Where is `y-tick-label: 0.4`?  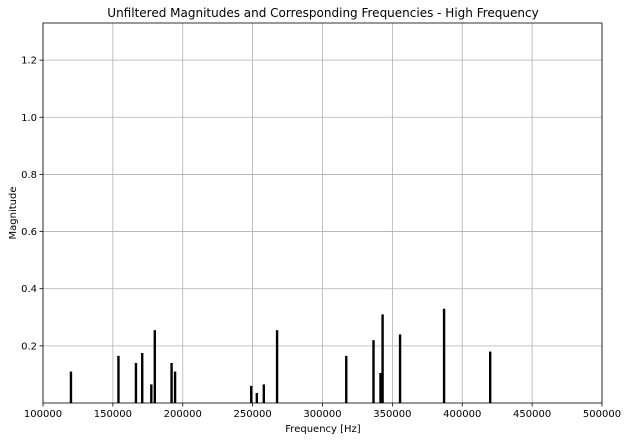
y-tick-label: 0.4 is located at coordinates (29, 289).